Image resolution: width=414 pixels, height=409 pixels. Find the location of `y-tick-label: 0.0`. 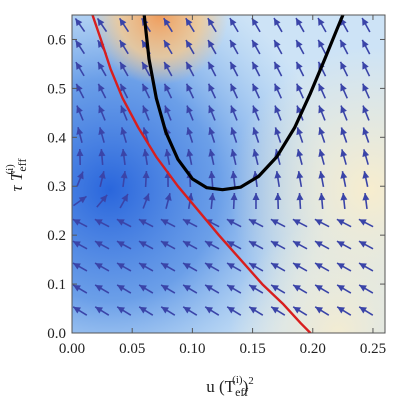

y-tick-label: 0.0 is located at coordinates (56, 334).